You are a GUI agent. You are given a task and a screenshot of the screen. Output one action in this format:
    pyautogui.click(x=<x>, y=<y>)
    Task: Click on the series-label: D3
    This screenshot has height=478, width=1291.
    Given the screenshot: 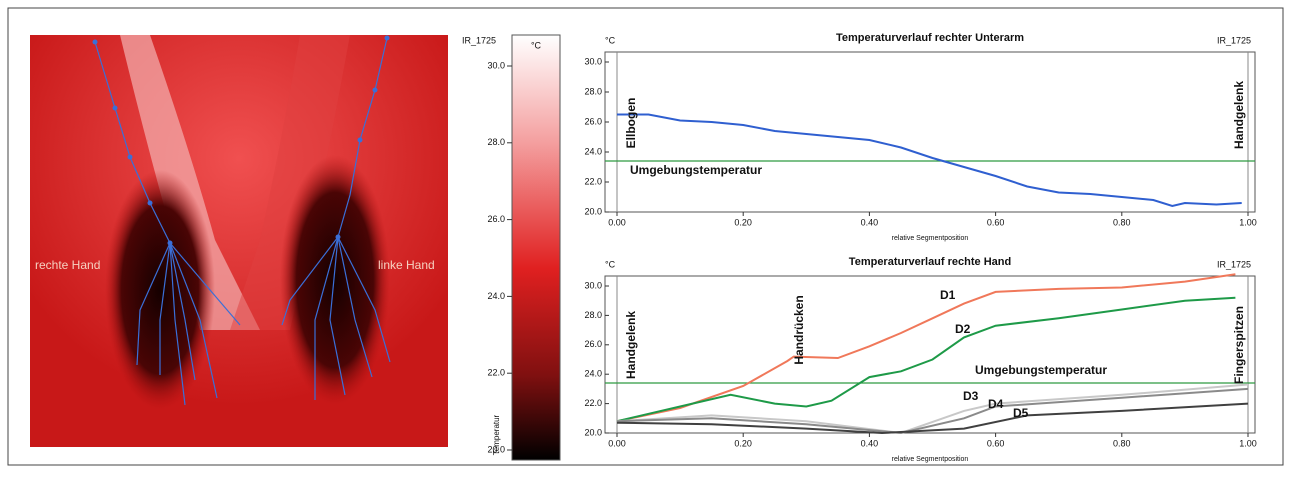 What is the action you would take?
    pyautogui.click(x=971, y=396)
    